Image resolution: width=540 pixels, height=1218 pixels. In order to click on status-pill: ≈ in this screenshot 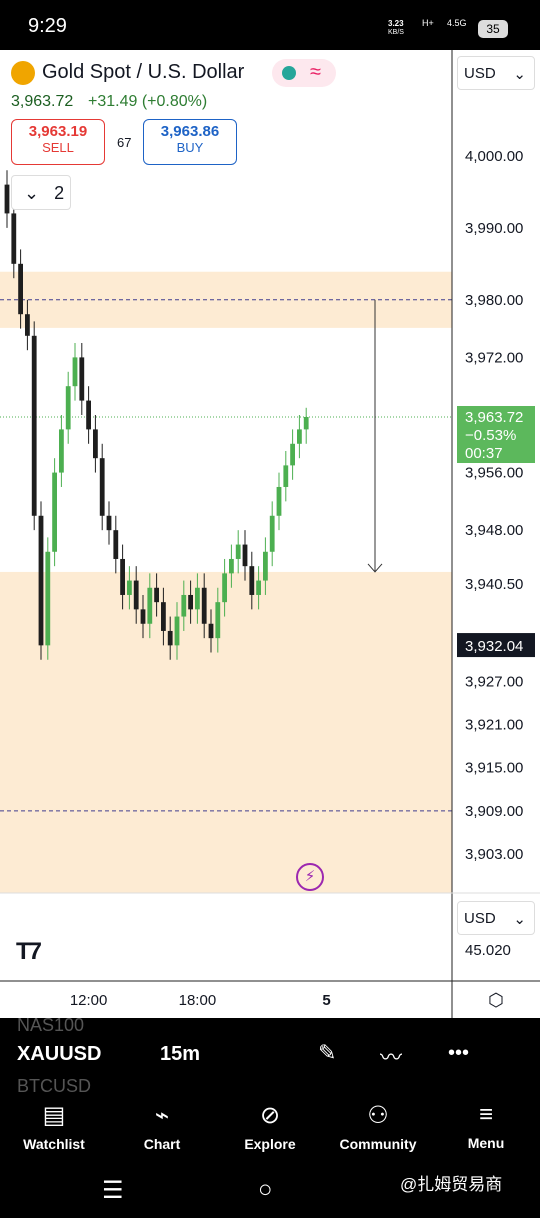, I will do `click(304, 73)`.